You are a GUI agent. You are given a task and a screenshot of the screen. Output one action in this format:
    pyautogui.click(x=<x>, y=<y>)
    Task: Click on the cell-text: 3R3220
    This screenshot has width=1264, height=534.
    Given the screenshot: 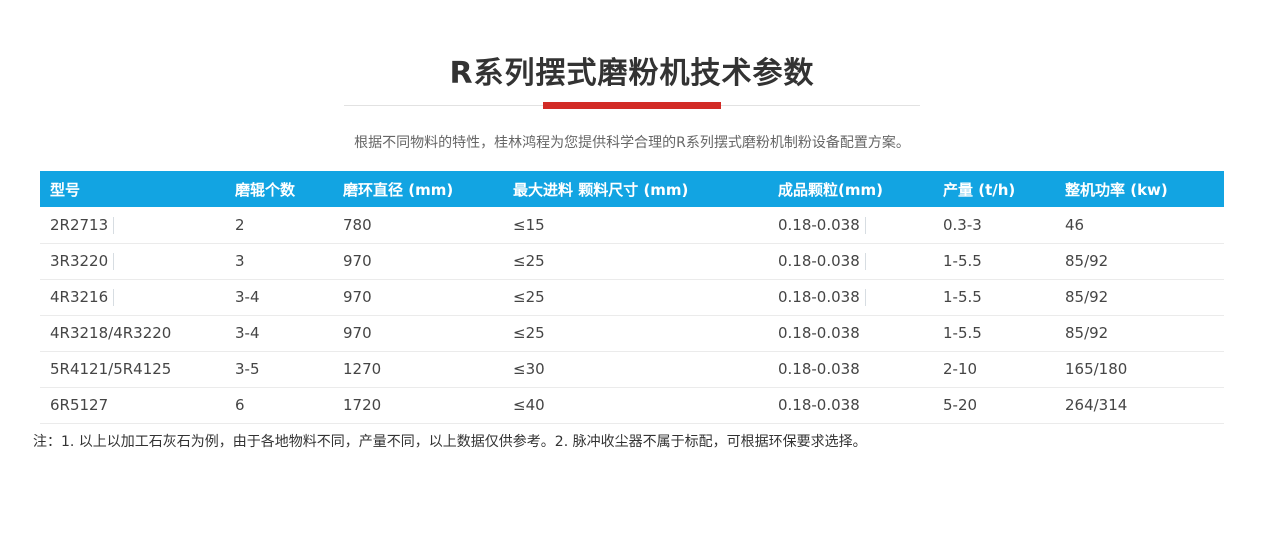 What is the action you would take?
    pyautogui.click(x=79, y=261)
    